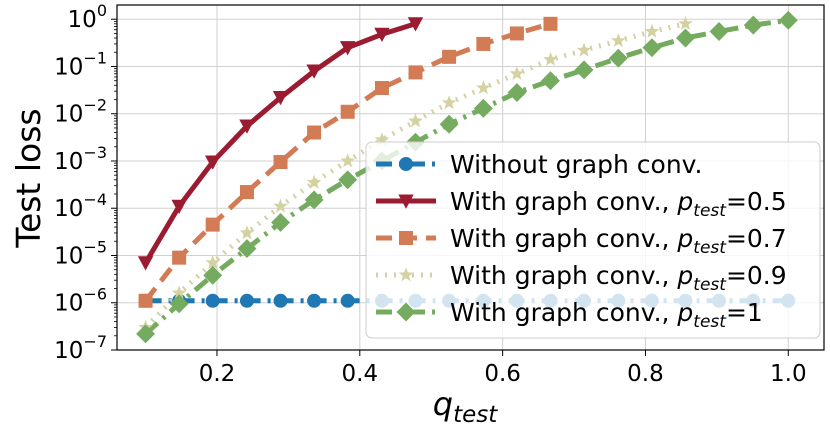  I want to click on y-tick-label: 10⁻⁴, so click(80, 206).